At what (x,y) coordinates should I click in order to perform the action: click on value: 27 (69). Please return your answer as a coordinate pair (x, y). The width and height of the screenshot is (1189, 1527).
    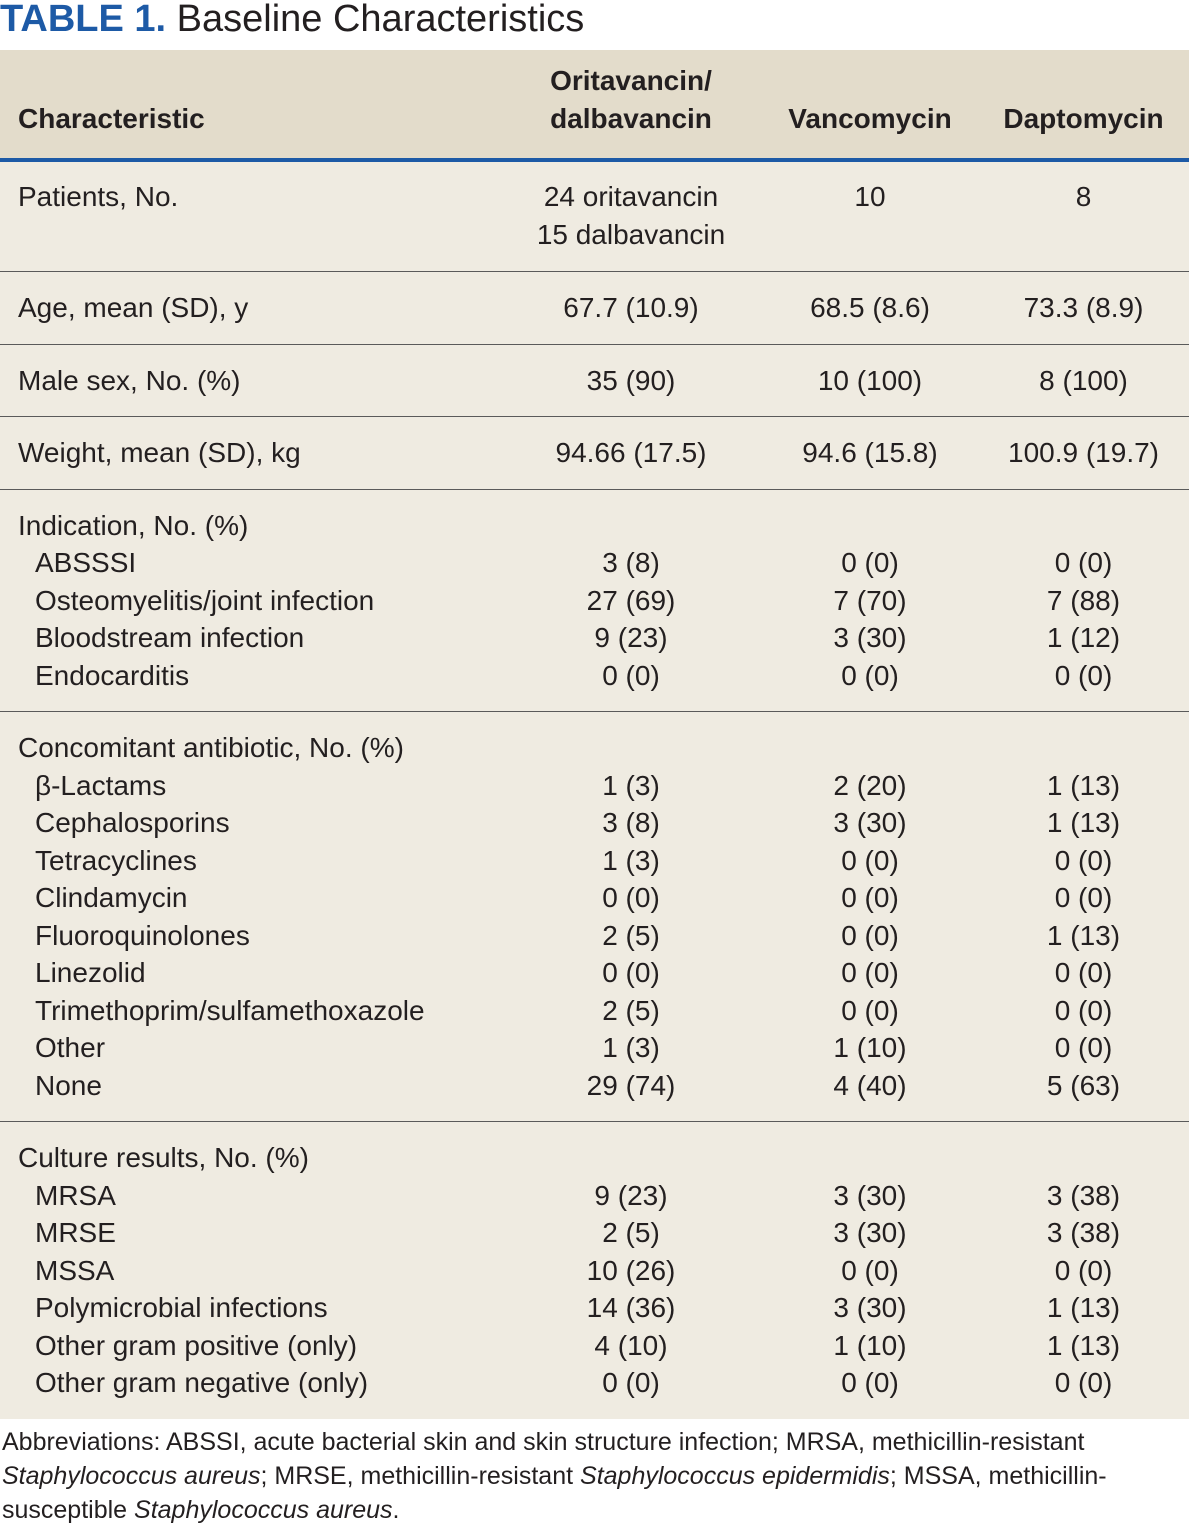
    Looking at the image, I should click on (631, 600).